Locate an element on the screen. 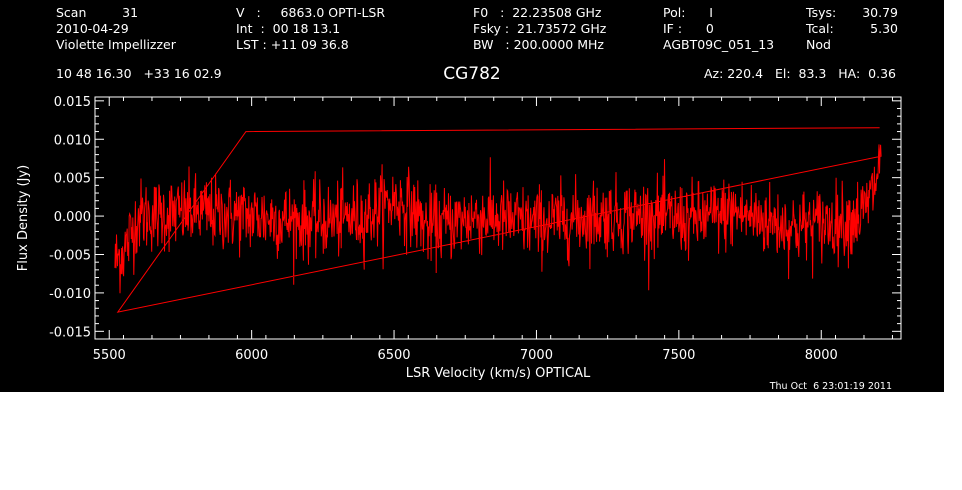 The height and width of the screenshot is (490, 962). plot-timestamp: Thu Oct 6 23:01:19 2011 is located at coordinates (830, 386).